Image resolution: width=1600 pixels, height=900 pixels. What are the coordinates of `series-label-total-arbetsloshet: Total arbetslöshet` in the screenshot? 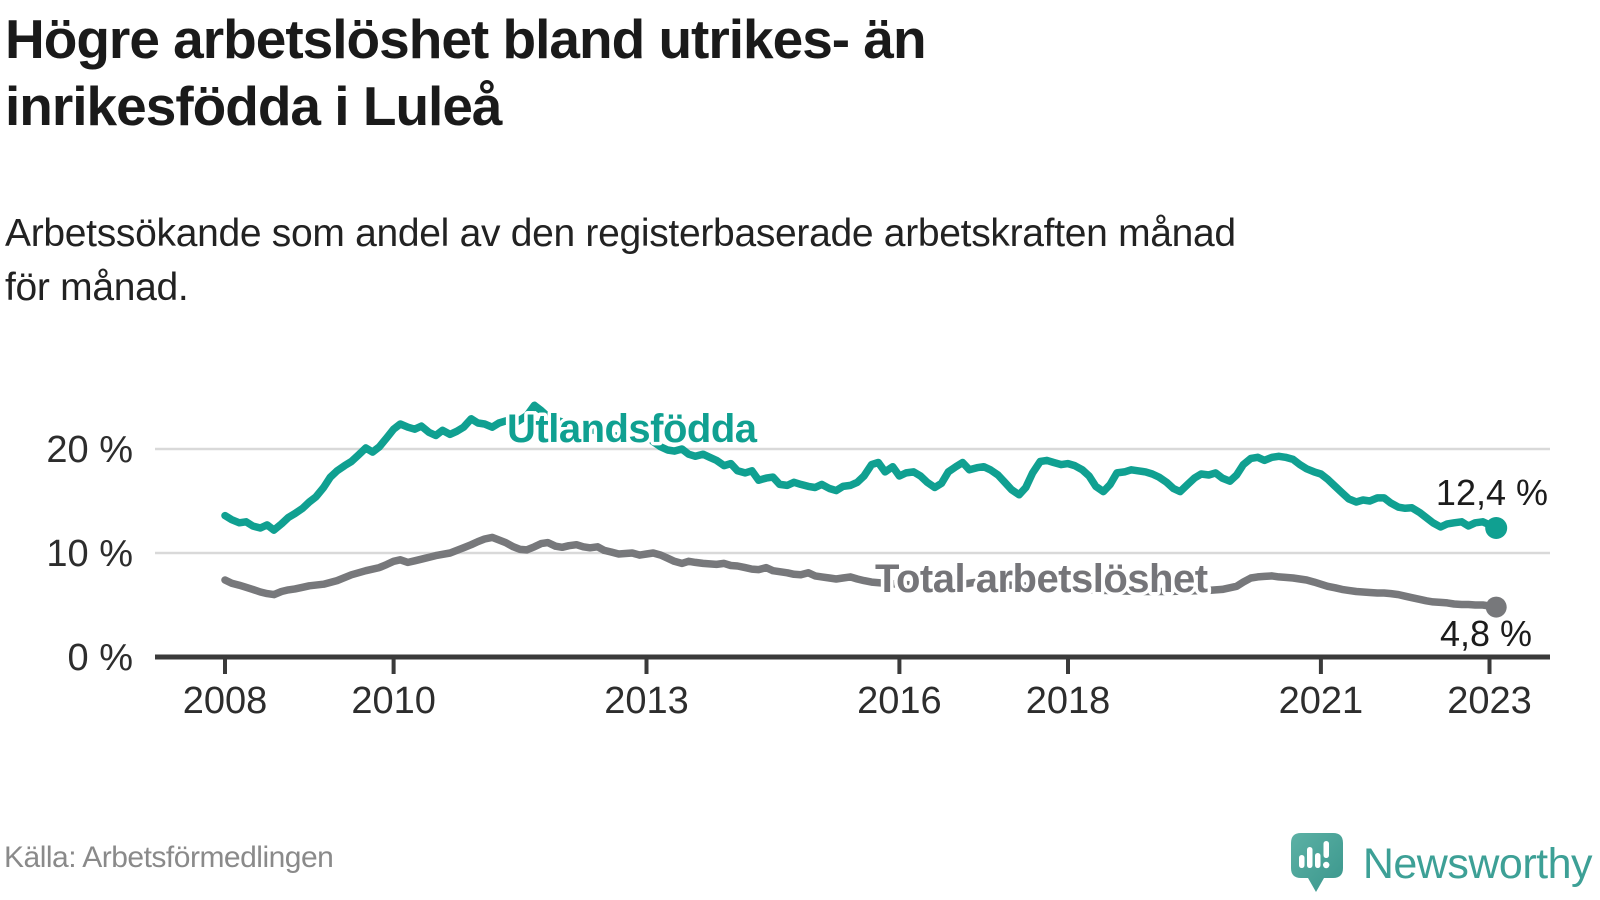 It's located at (1041, 579).